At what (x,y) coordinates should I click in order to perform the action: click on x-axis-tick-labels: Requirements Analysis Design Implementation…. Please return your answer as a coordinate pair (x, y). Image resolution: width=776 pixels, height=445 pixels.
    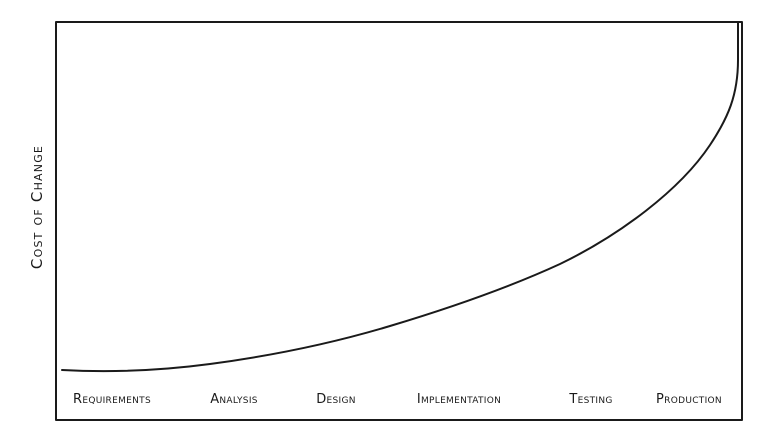
    Looking at the image, I should click on (397, 399).